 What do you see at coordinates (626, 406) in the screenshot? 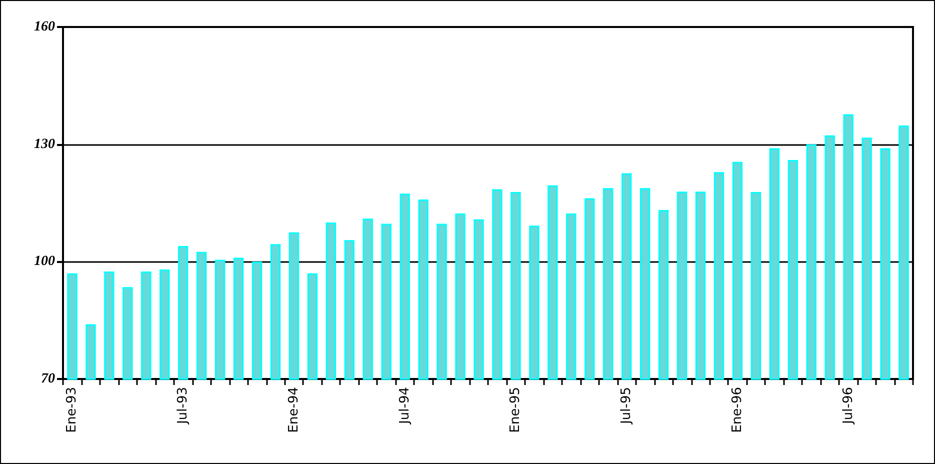
I see `x-tick-label: Jul-95` at bounding box center [626, 406].